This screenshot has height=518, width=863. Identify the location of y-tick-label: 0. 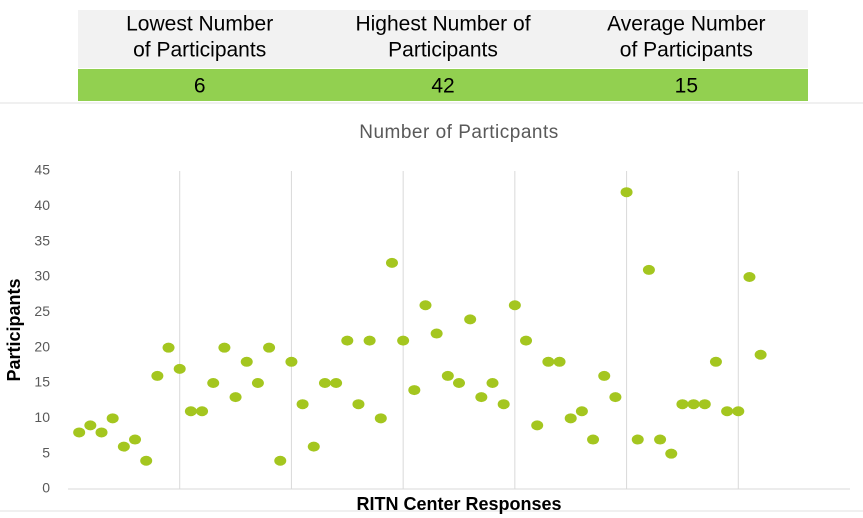
(46, 488).